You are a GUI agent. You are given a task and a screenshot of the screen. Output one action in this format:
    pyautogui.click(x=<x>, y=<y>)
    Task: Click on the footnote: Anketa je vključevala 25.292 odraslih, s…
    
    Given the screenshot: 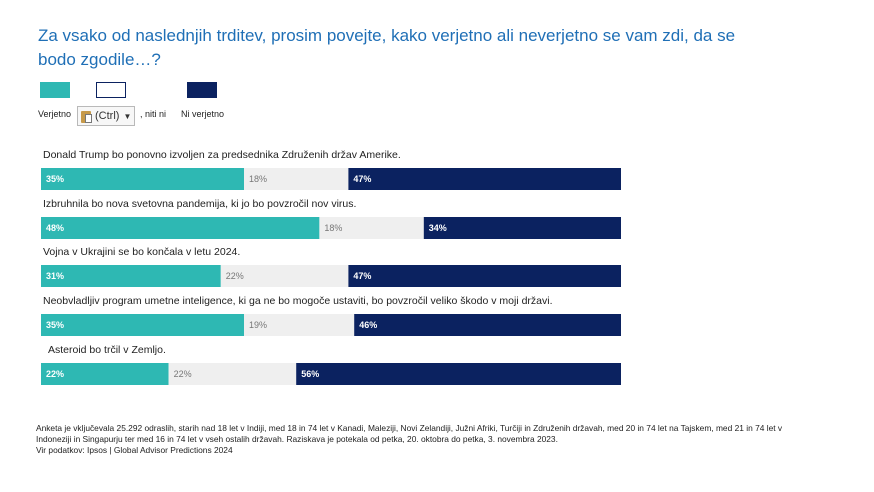 What is the action you would take?
    pyautogui.click(x=436, y=439)
    